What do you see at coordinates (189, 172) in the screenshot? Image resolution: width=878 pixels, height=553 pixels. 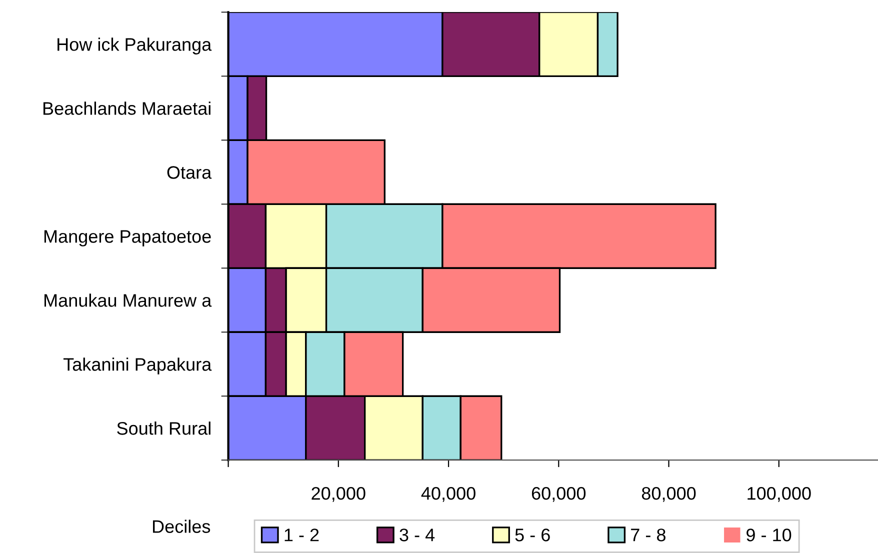 I see `y-tick-label: Otara` at bounding box center [189, 172].